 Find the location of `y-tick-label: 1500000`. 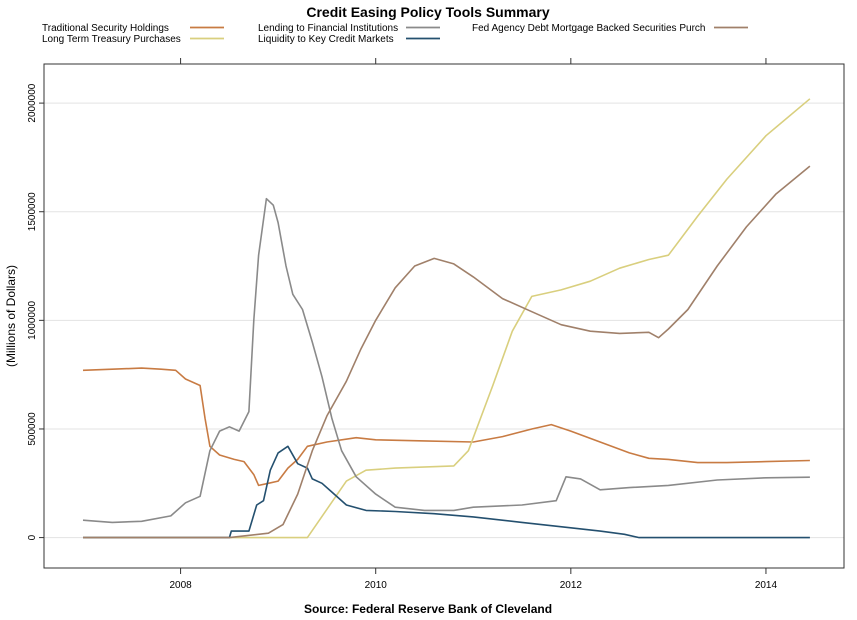

y-tick-label: 1500000 is located at coordinates (32, 211).